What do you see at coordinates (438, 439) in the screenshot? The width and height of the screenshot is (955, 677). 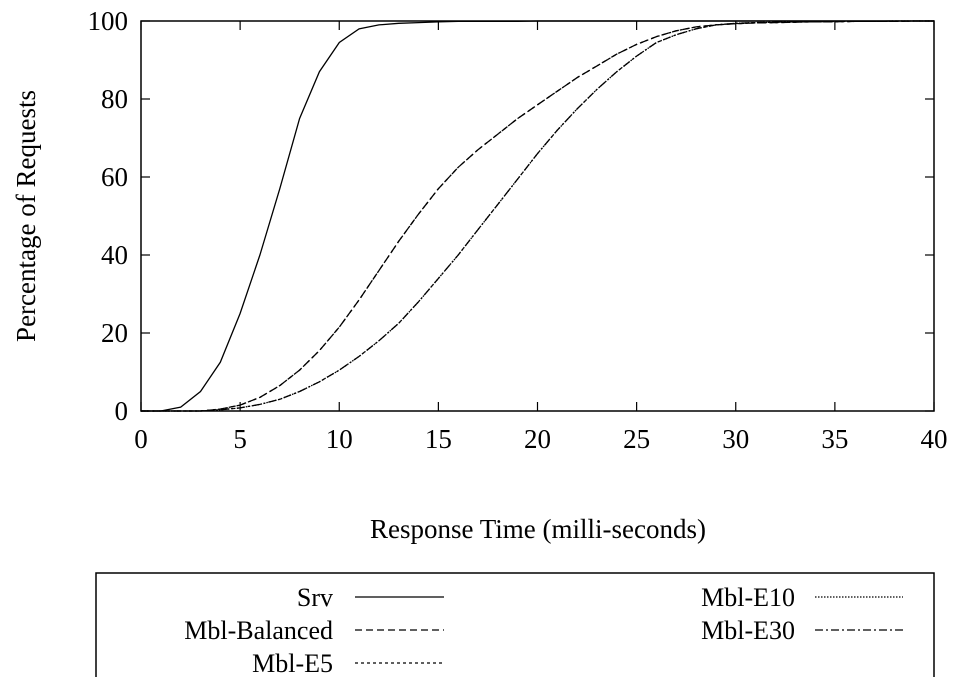 I see `x-tick-label: 15` at bounding box center [438, 439].